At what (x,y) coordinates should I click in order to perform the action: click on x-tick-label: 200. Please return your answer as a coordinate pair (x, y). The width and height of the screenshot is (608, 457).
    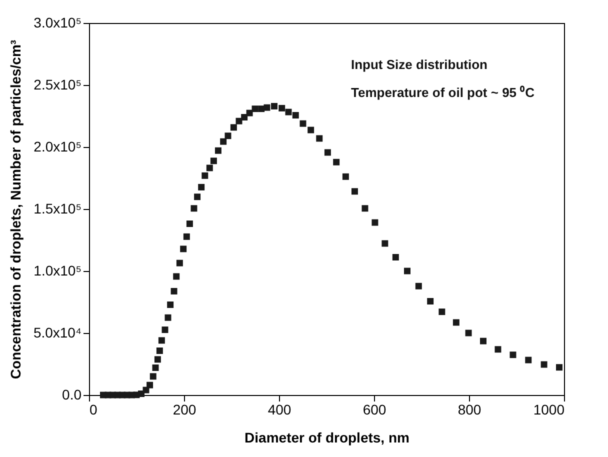
    Looking at the image, I should click on (184, 410).